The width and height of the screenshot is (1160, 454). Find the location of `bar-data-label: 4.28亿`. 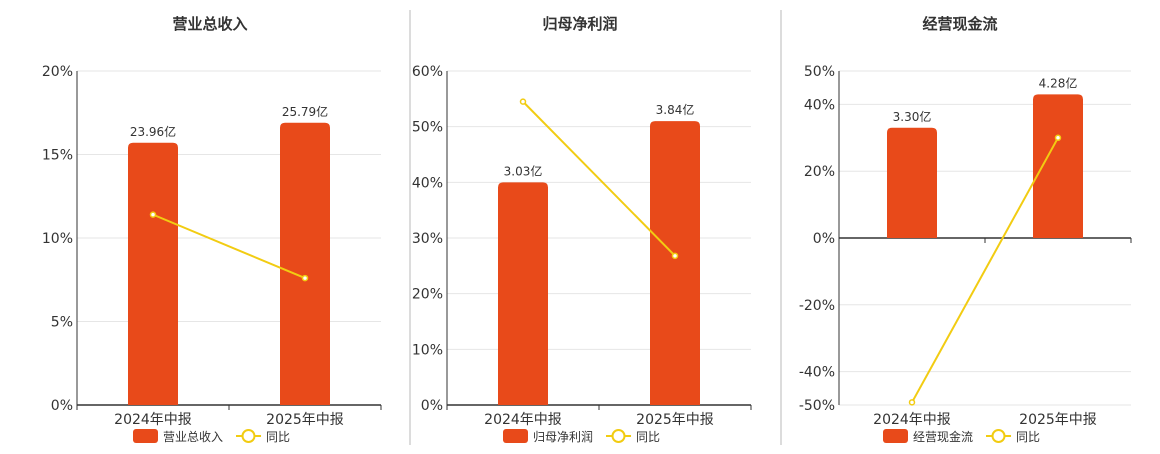

bar-data-label: 4.28亿 is located at coordinates (1058, 82).